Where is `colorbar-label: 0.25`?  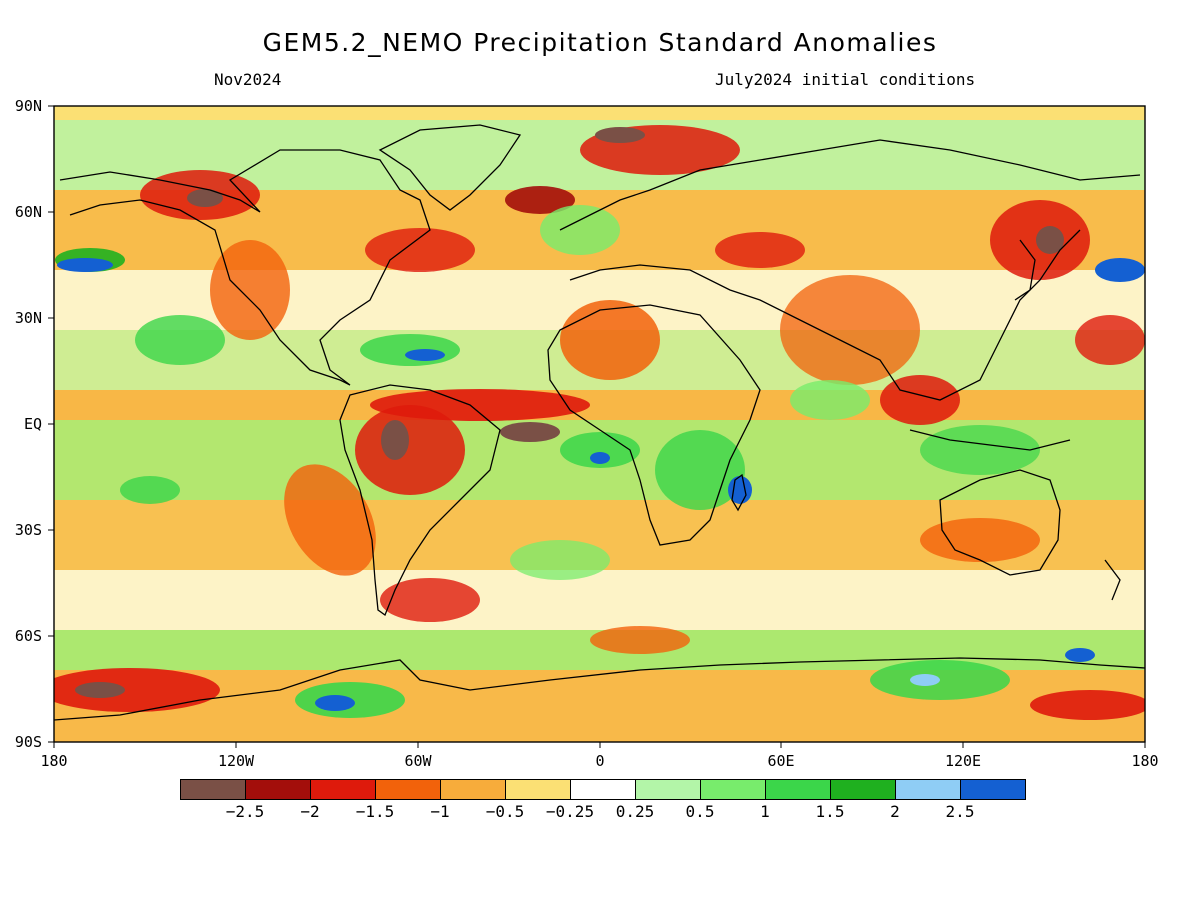 colorbar-label: 0.25 is located at coordinates (635, 811).